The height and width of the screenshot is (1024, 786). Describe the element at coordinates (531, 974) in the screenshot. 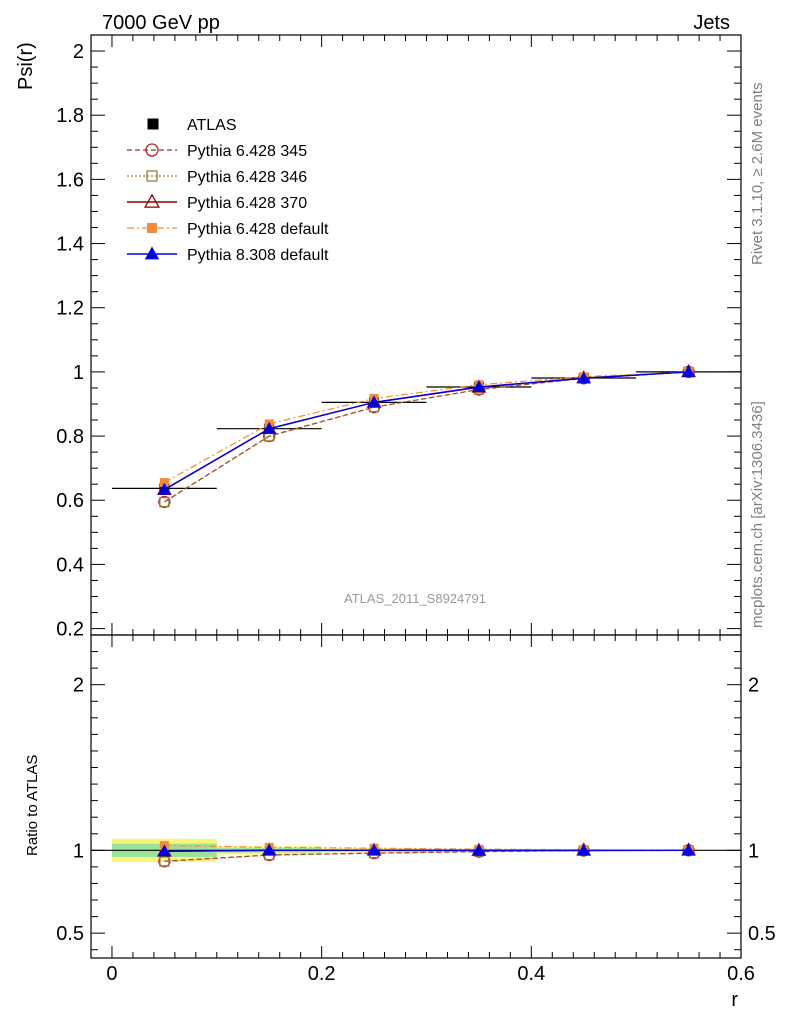

I see `x-tick-label: 0.4` at that location.